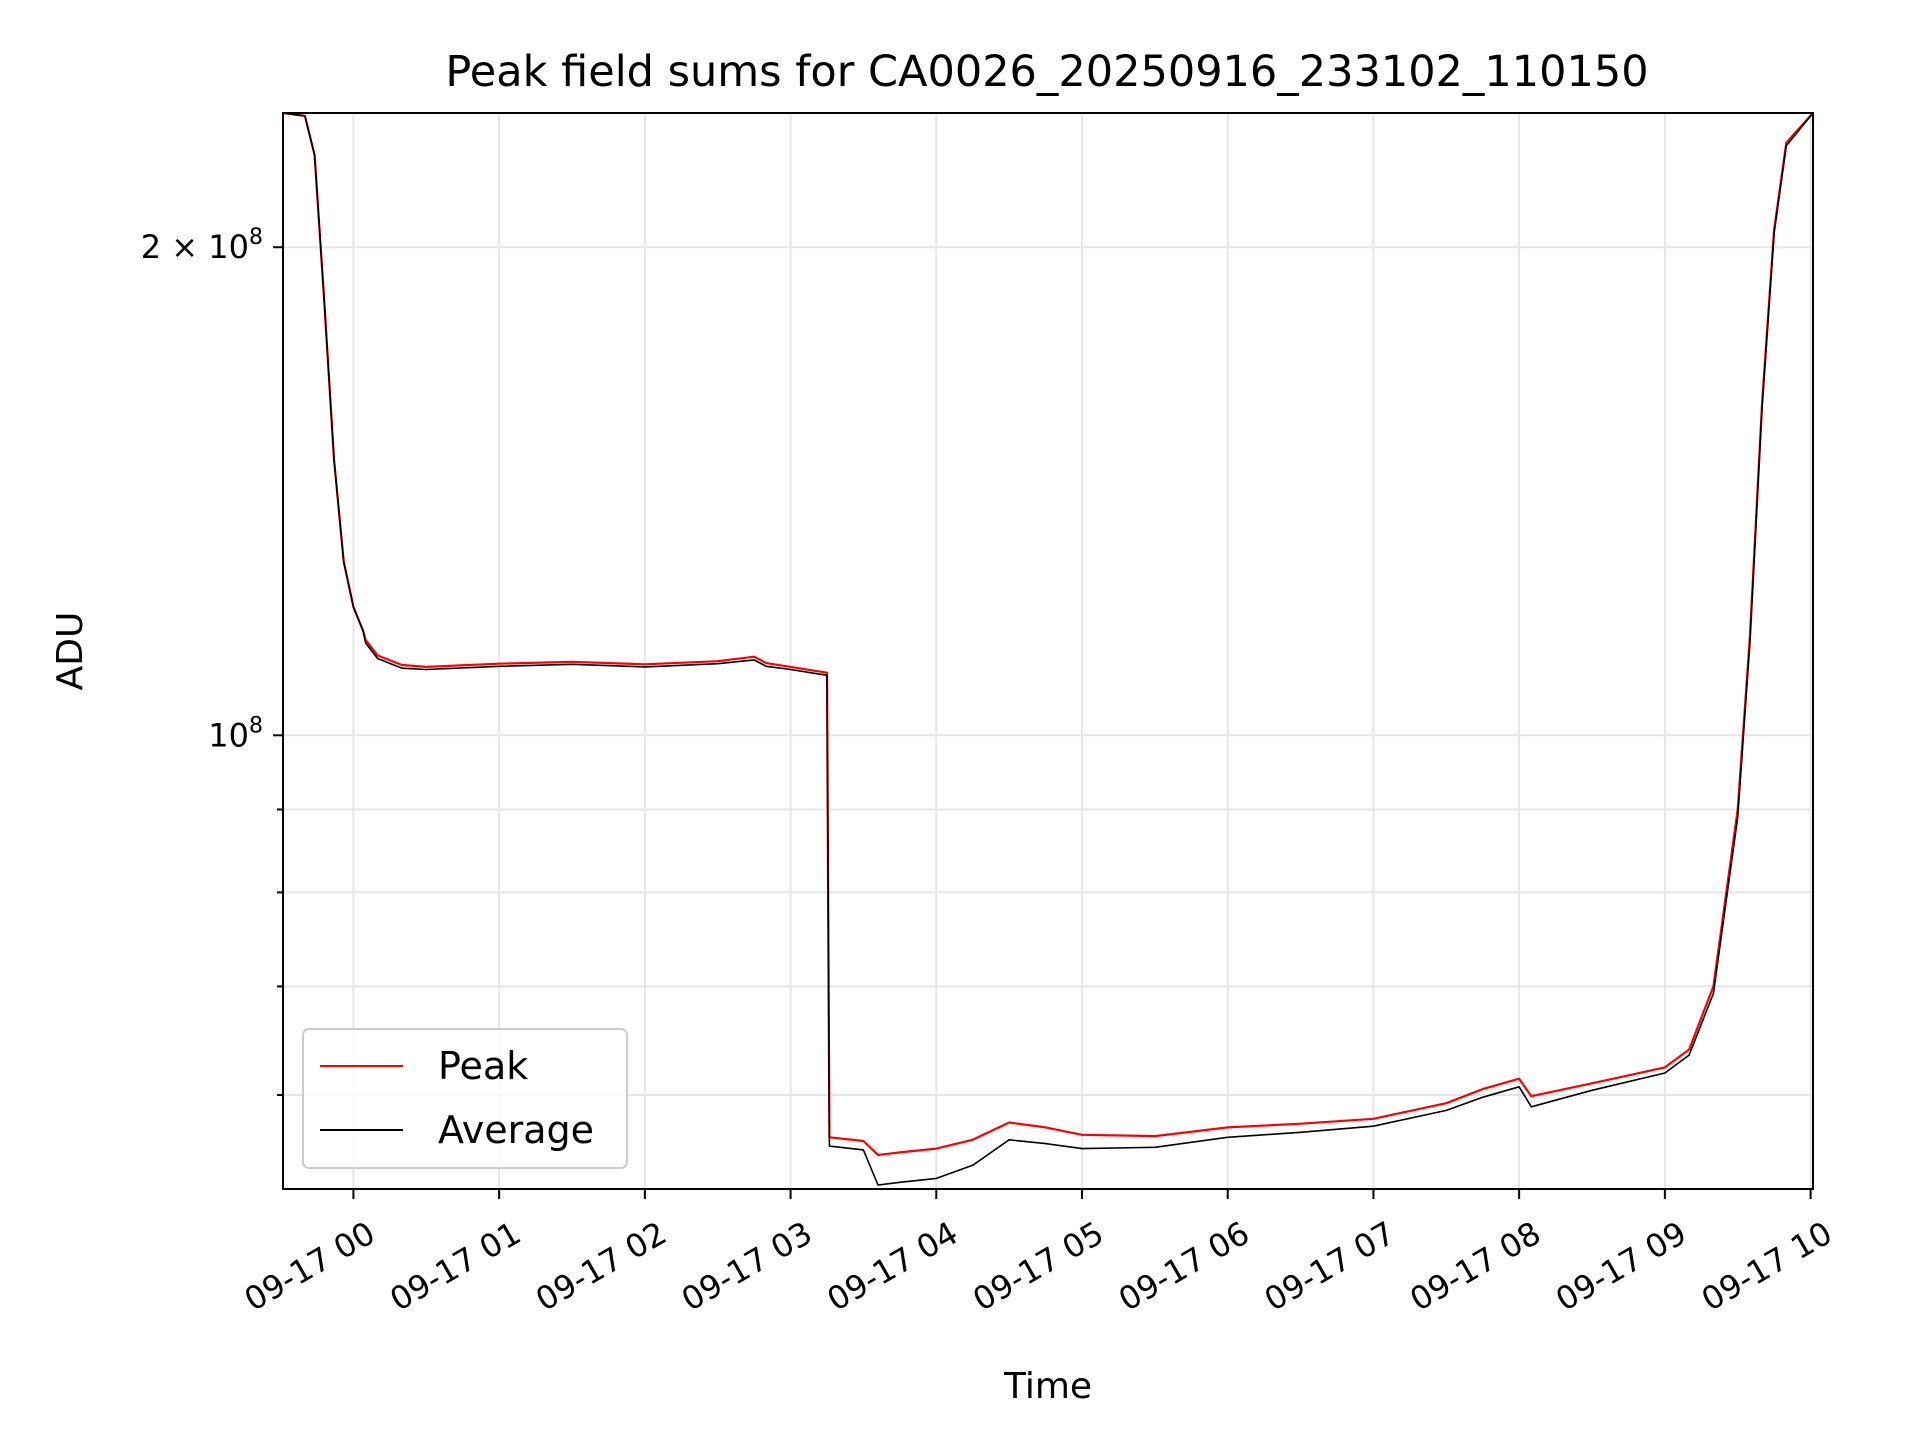 The height and width of the screenshot is (1440, 1920). I want to click on x-axis-label: Time, so click(1047, 1386).